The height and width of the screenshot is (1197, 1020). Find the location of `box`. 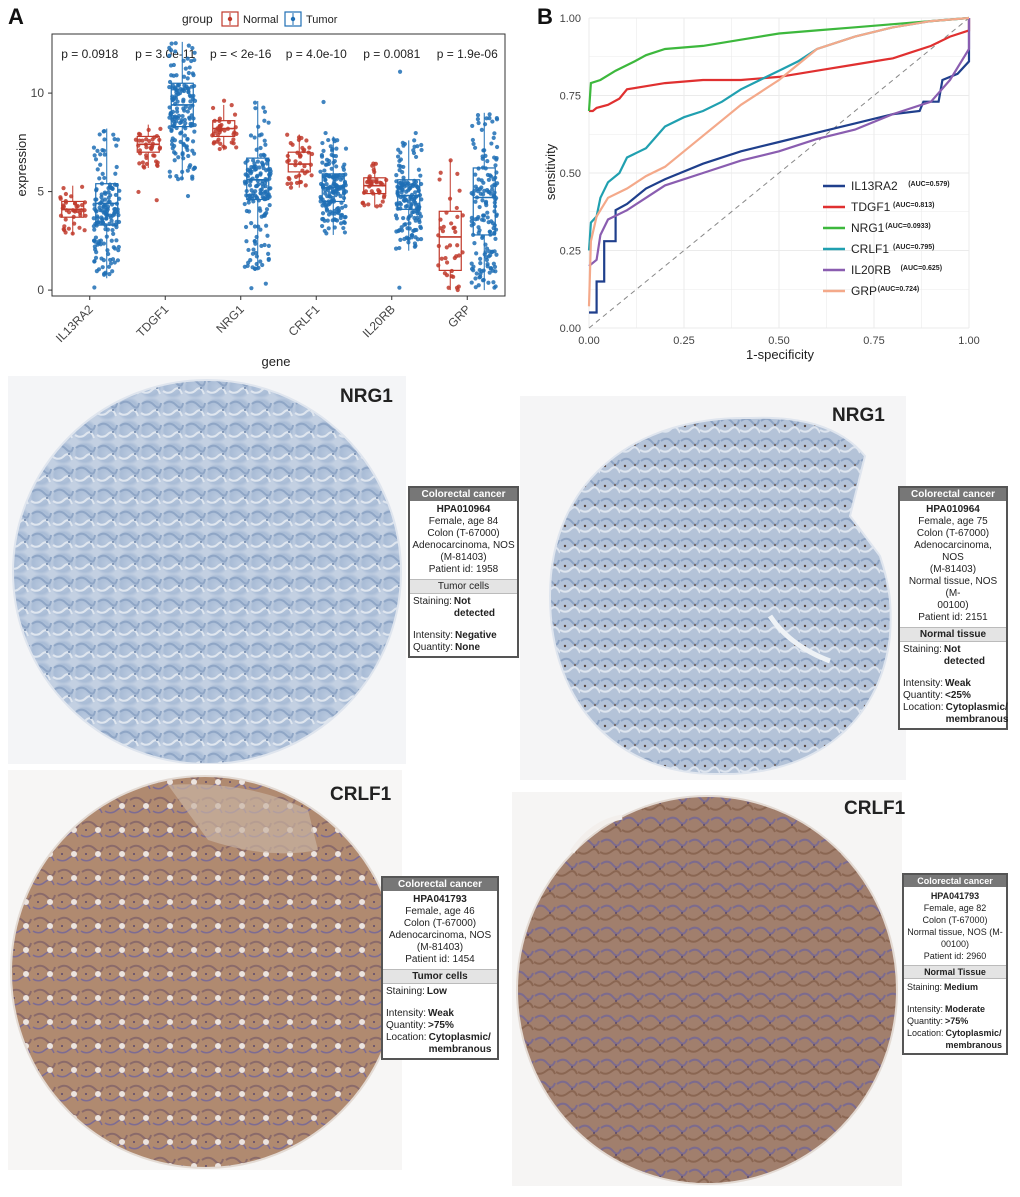

box is located at coordinates (299, 162).